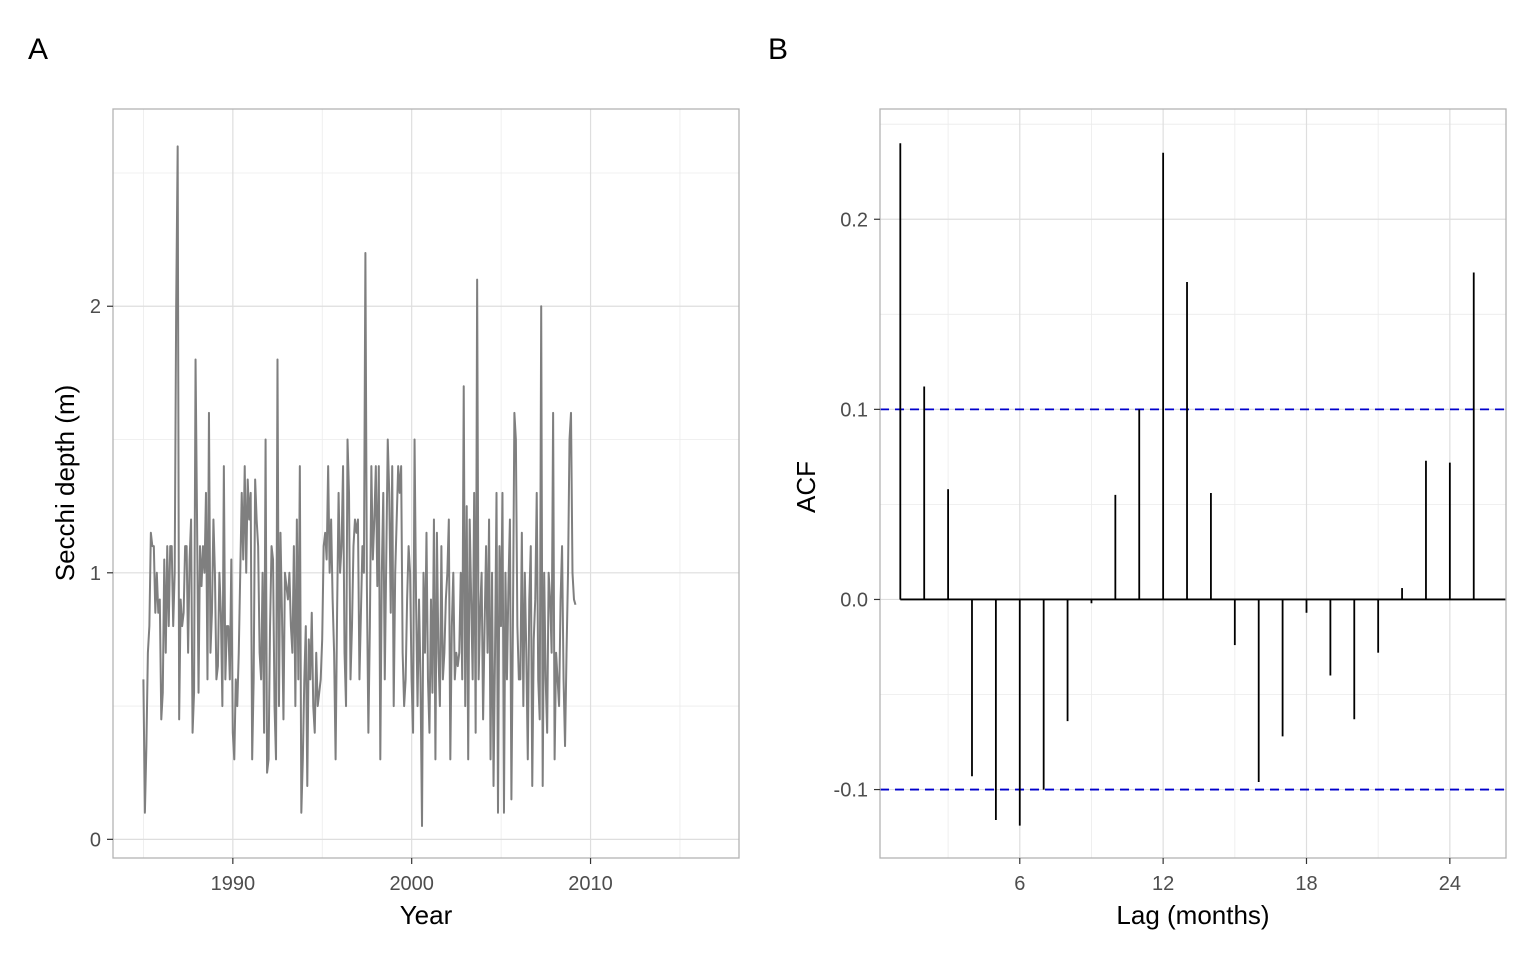 Image resolution: width=1536 pixels, height=960 pixels. What do you see at coordinates (806, 487) in the screenshot?
I see `y-axis-title-b: ACF` at bounding box center [806, 487].